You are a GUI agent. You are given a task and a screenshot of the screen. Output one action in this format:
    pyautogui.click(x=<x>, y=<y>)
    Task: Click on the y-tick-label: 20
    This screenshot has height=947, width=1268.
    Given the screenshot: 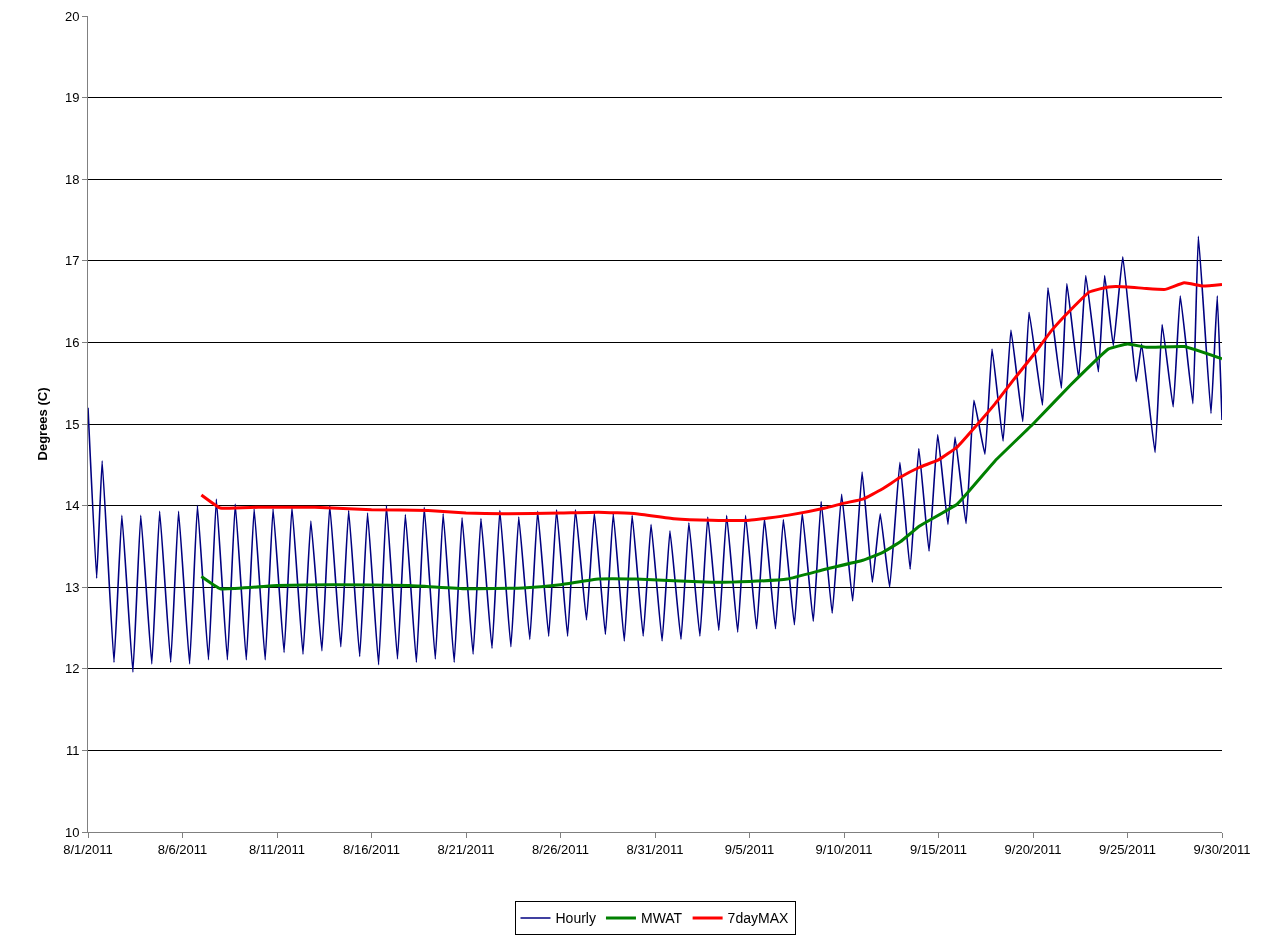 What is the action you would take?
    pyautogui.click(x=72, y=16)
    